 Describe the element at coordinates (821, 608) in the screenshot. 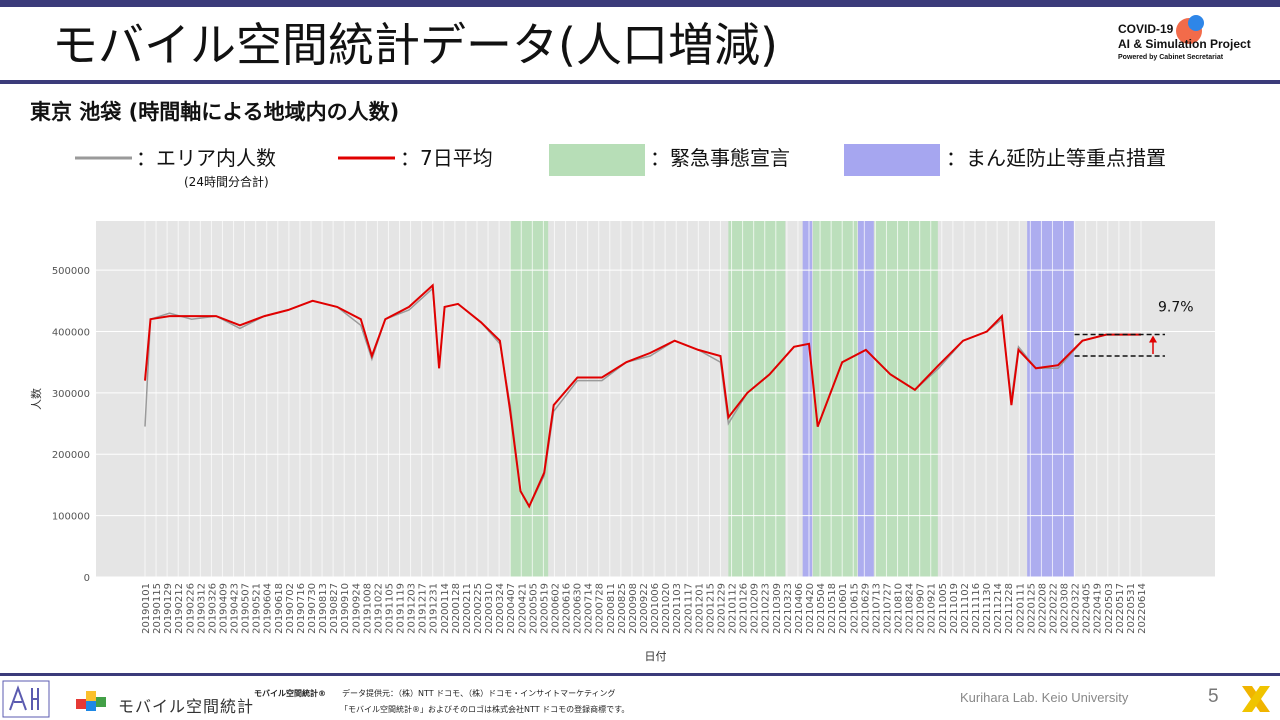

I see `x-tick-label: 20210504` at that location.